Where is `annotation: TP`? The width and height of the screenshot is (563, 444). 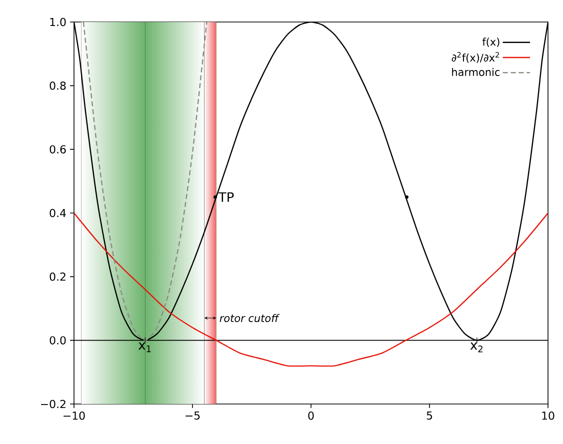
annotation: TP is located at coordinates (226, 197).